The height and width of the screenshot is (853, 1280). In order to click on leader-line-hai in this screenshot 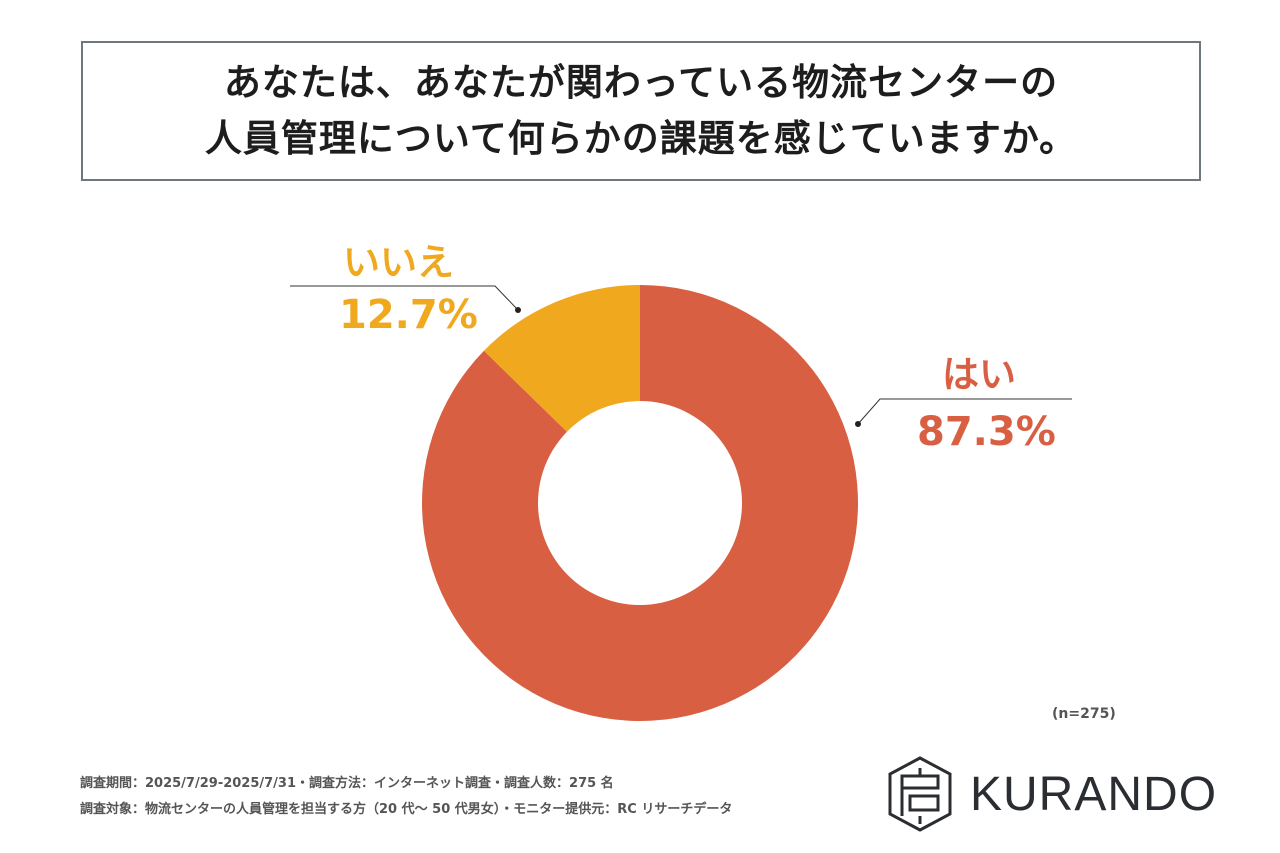, I will do `click(963, 412)`.